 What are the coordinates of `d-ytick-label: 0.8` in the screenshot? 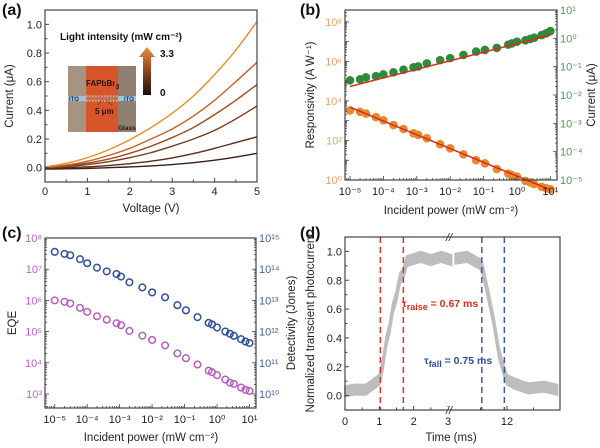 It's located at (334, 281).